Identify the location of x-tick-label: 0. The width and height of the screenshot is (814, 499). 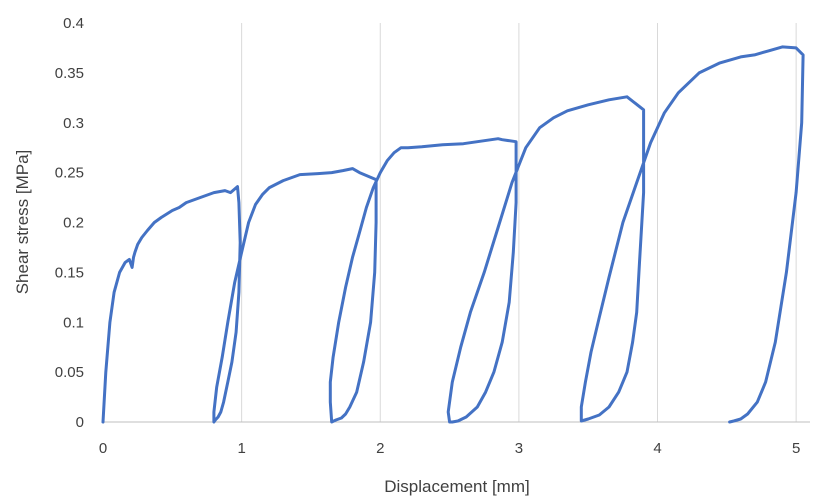
(103, 448).